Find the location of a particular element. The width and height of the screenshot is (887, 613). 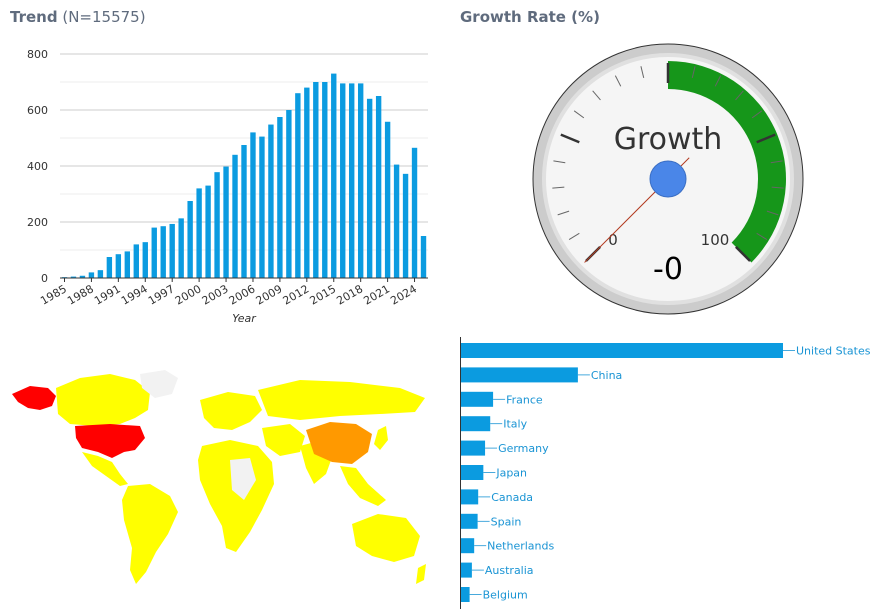

hbar-label: China is located at coordinates (606, 375).